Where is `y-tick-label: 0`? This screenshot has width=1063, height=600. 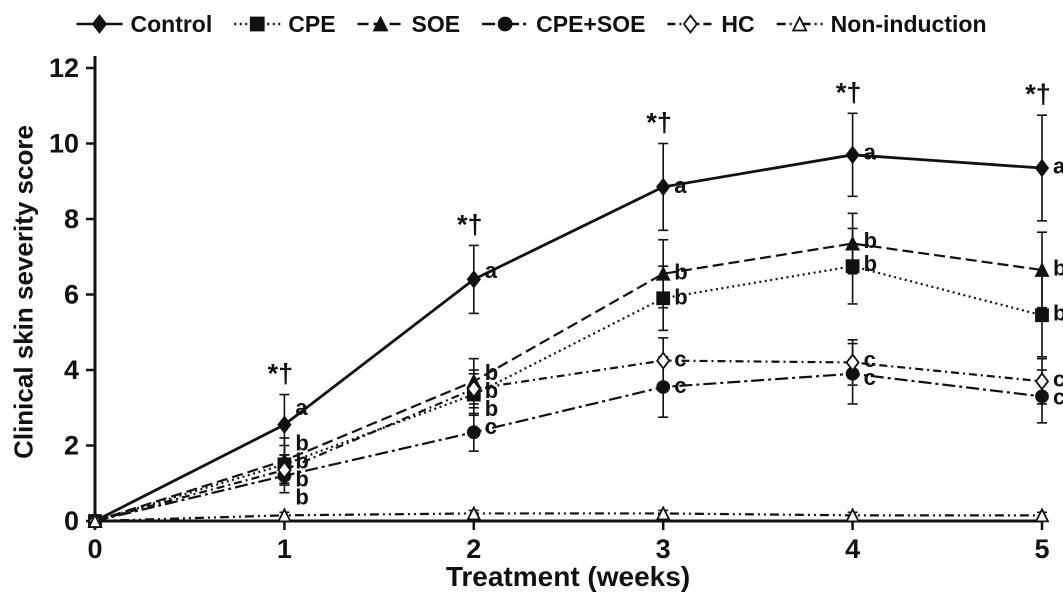
y-tick-label: 0 is located at coordinates (71, 521).